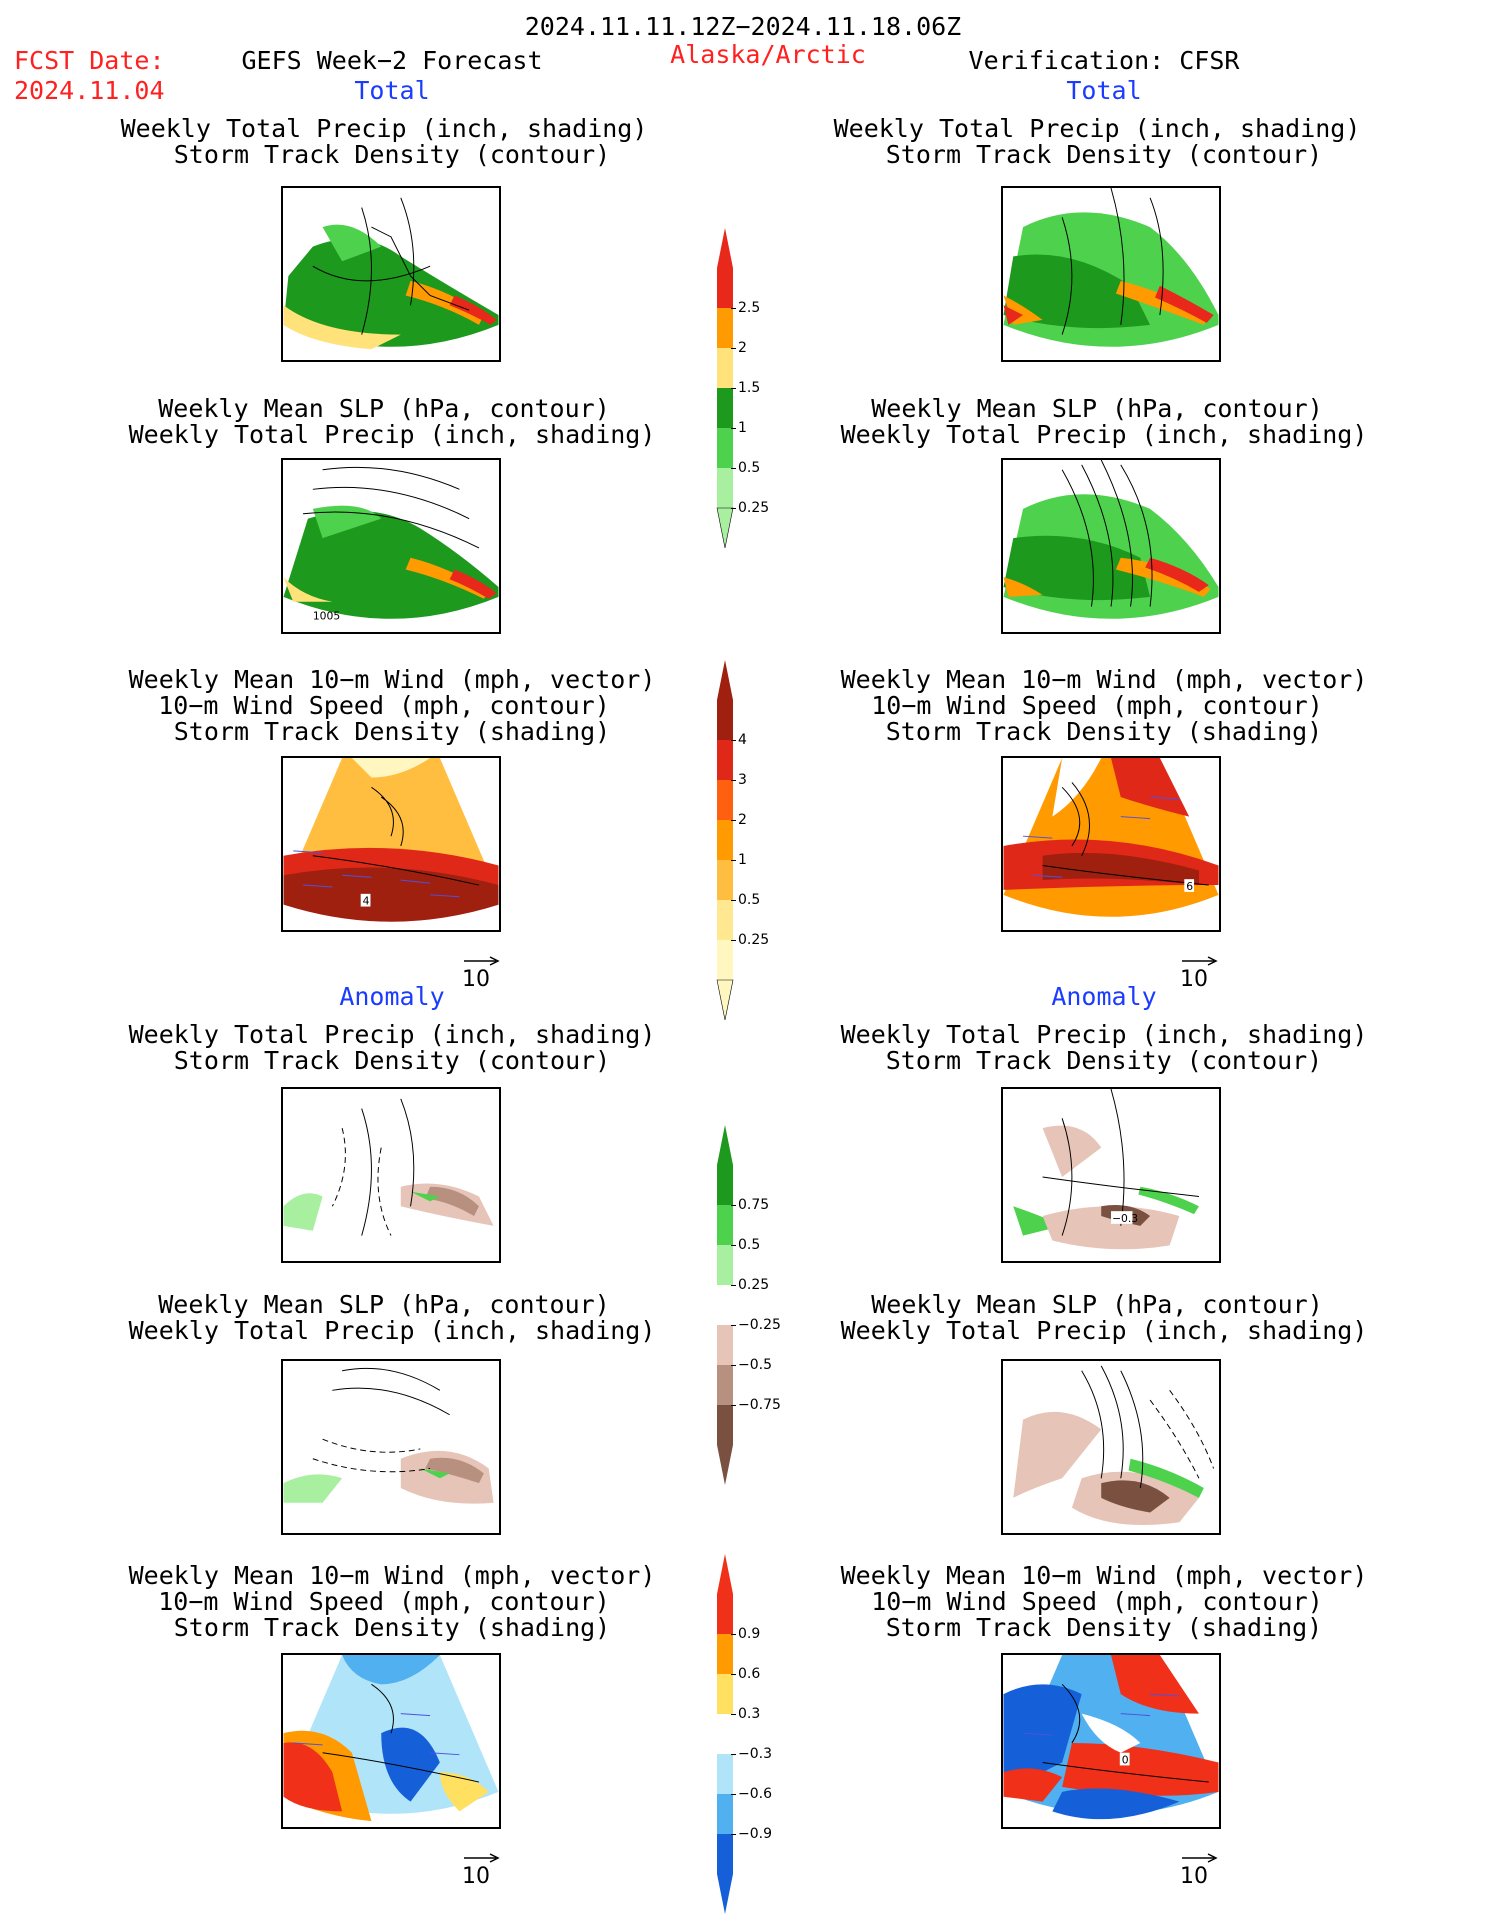 This screenshot has width=1487, height=1925. I want to click on title-aprecip-r2: Storm Track Density (contour), so click(1104, 1060).